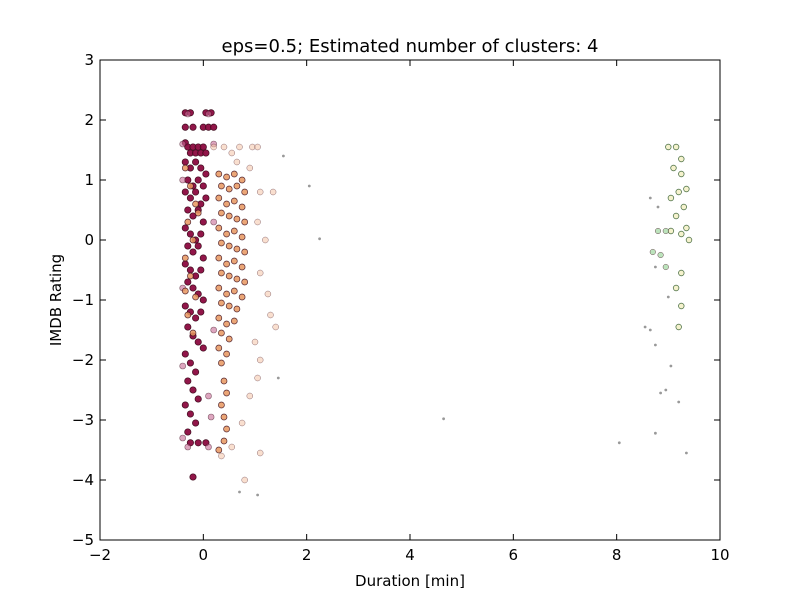 The image size is (800, 604). I want to click on x-tick-label: 8, so click(617, 555).